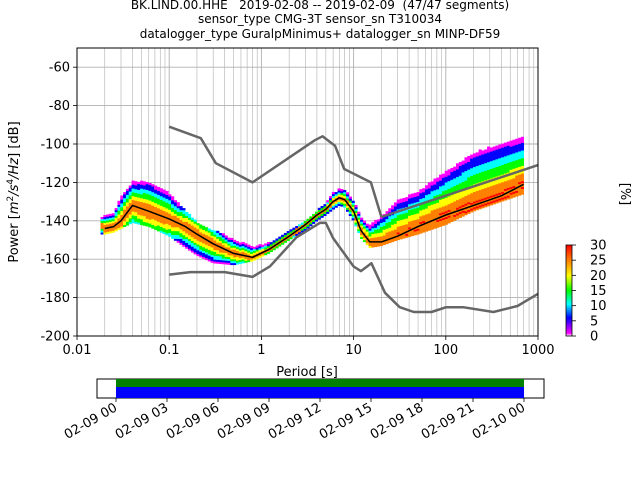 The height and width of the screenshot is (480, 640). What do you see at coordinates (55, 183) in the screenshot?
I see `y-tick-label: -120` at bounding box center [55, 183].